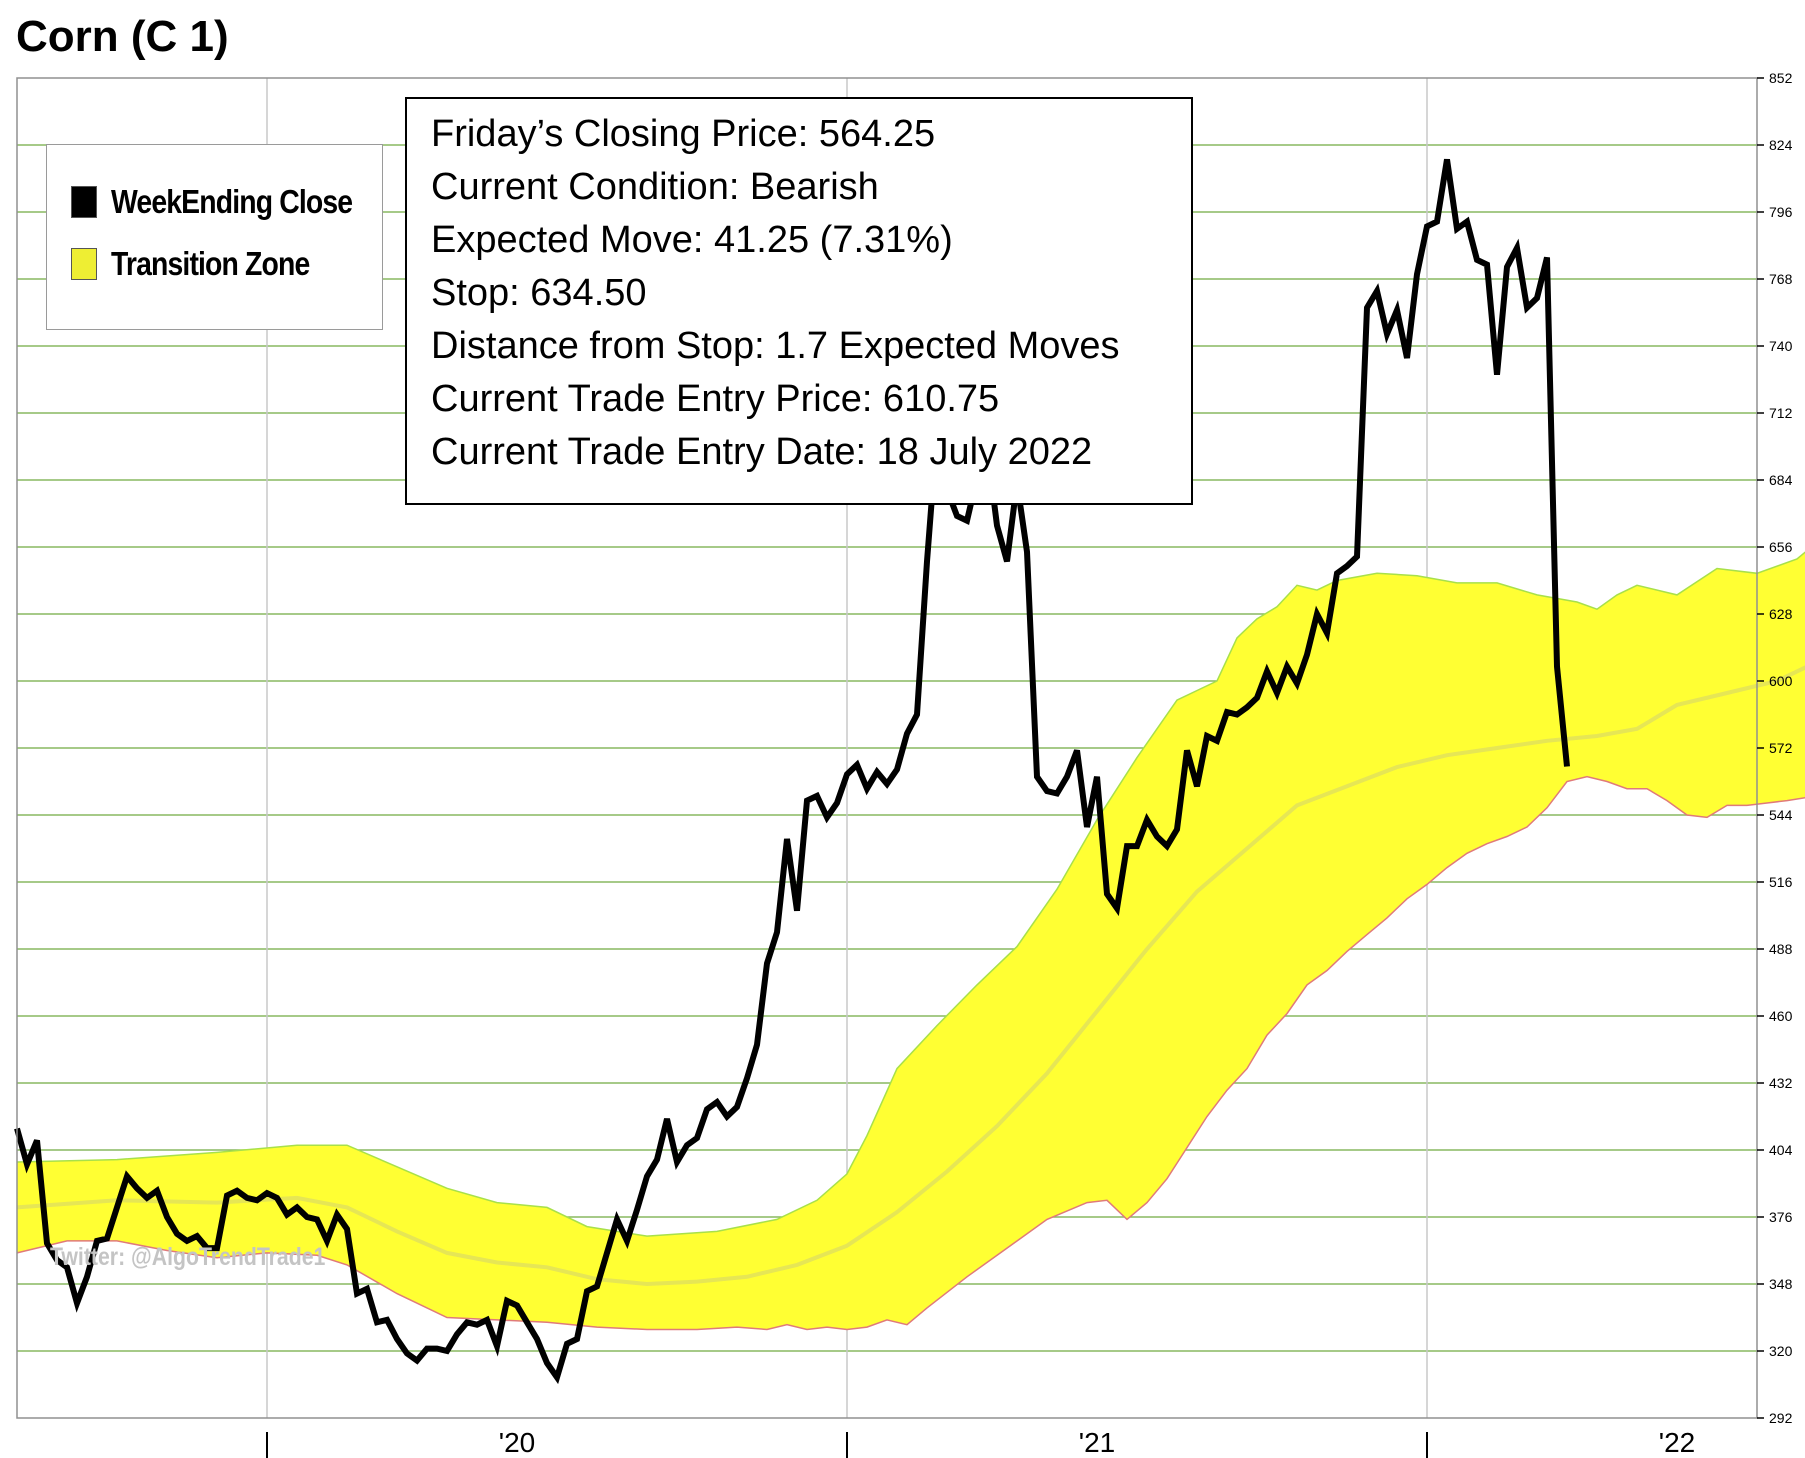 The image size is (1805, 1458). What do you see at coordinates (1781, 748) in the screenshot?
I see `y-tick-label: 572` at bounding box center [1781, 748].